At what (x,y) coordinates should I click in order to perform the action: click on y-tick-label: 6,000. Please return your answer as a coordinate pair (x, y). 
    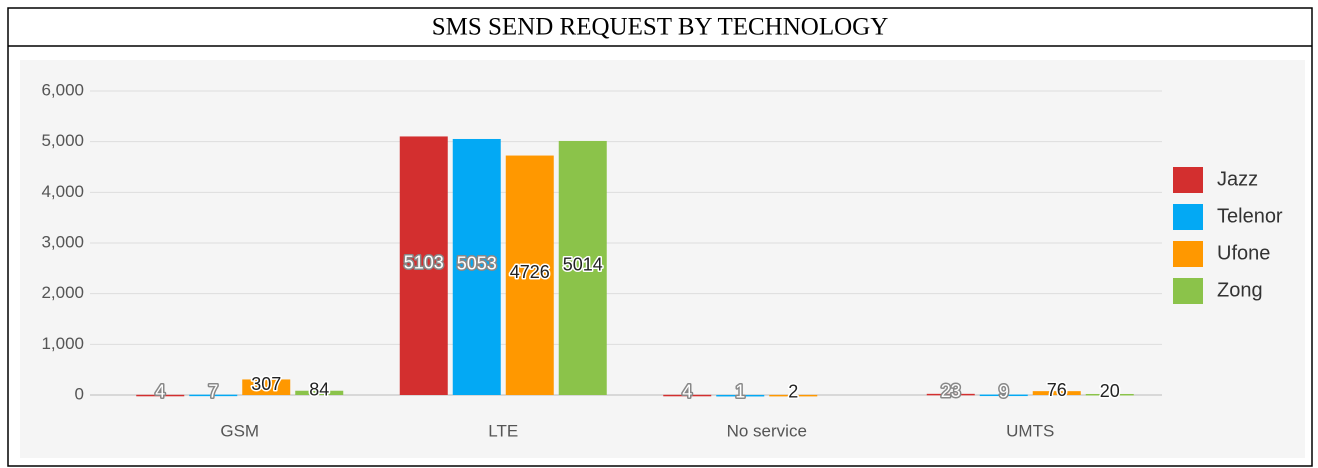
    Looking at the image, I should click on (62, 89).